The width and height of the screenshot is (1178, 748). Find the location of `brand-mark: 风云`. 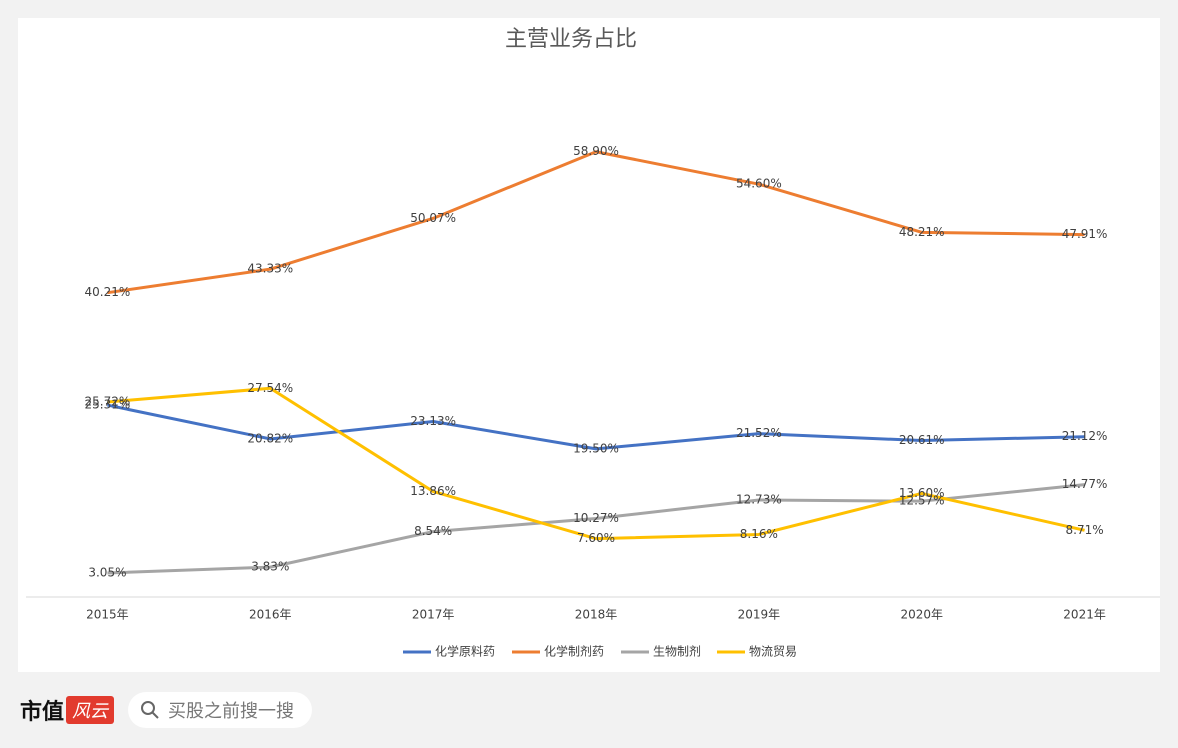

brand-mark: 风云 is located at coordinates (90, 710).